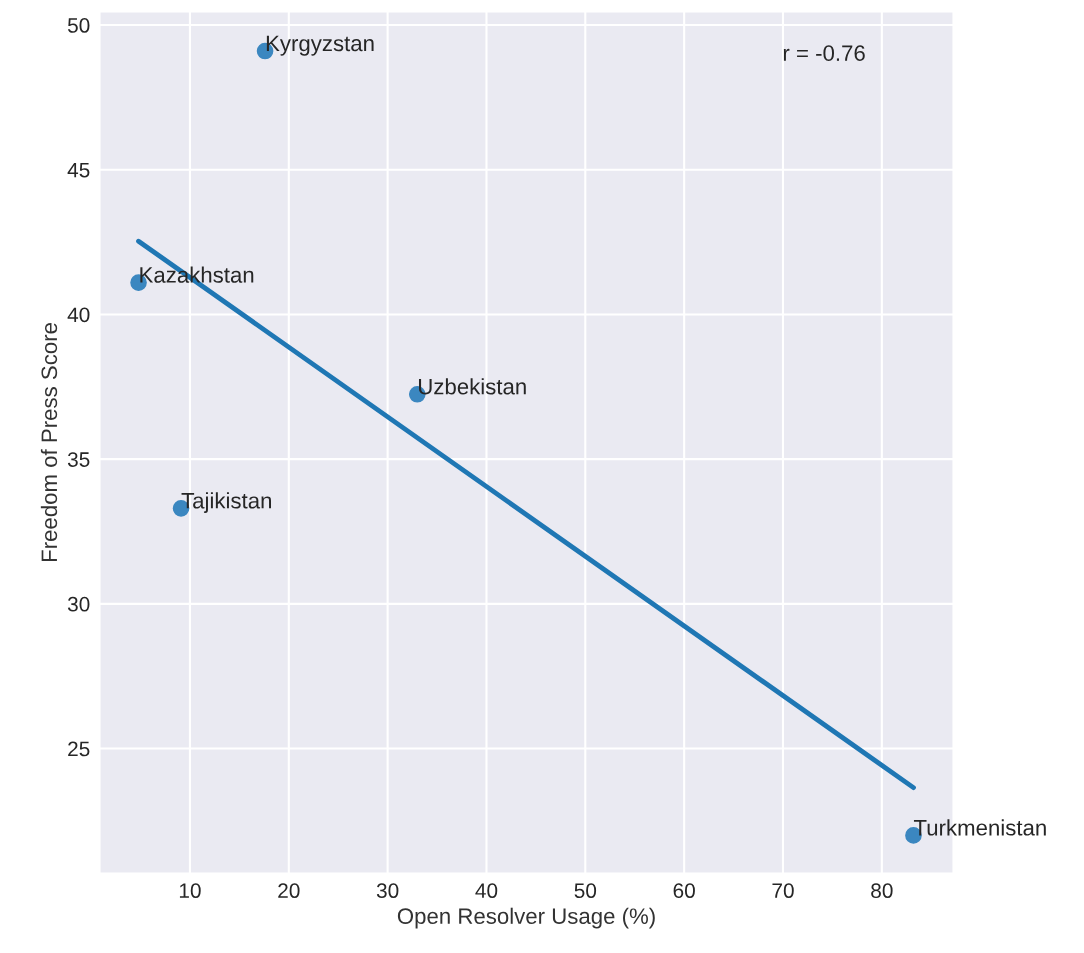 This screenshot has width=1084, height=953. What do you see at coordinates (824, 53) in the screenshot?
I see `annotation: r = -0.76` at bounding box center [824, 53].